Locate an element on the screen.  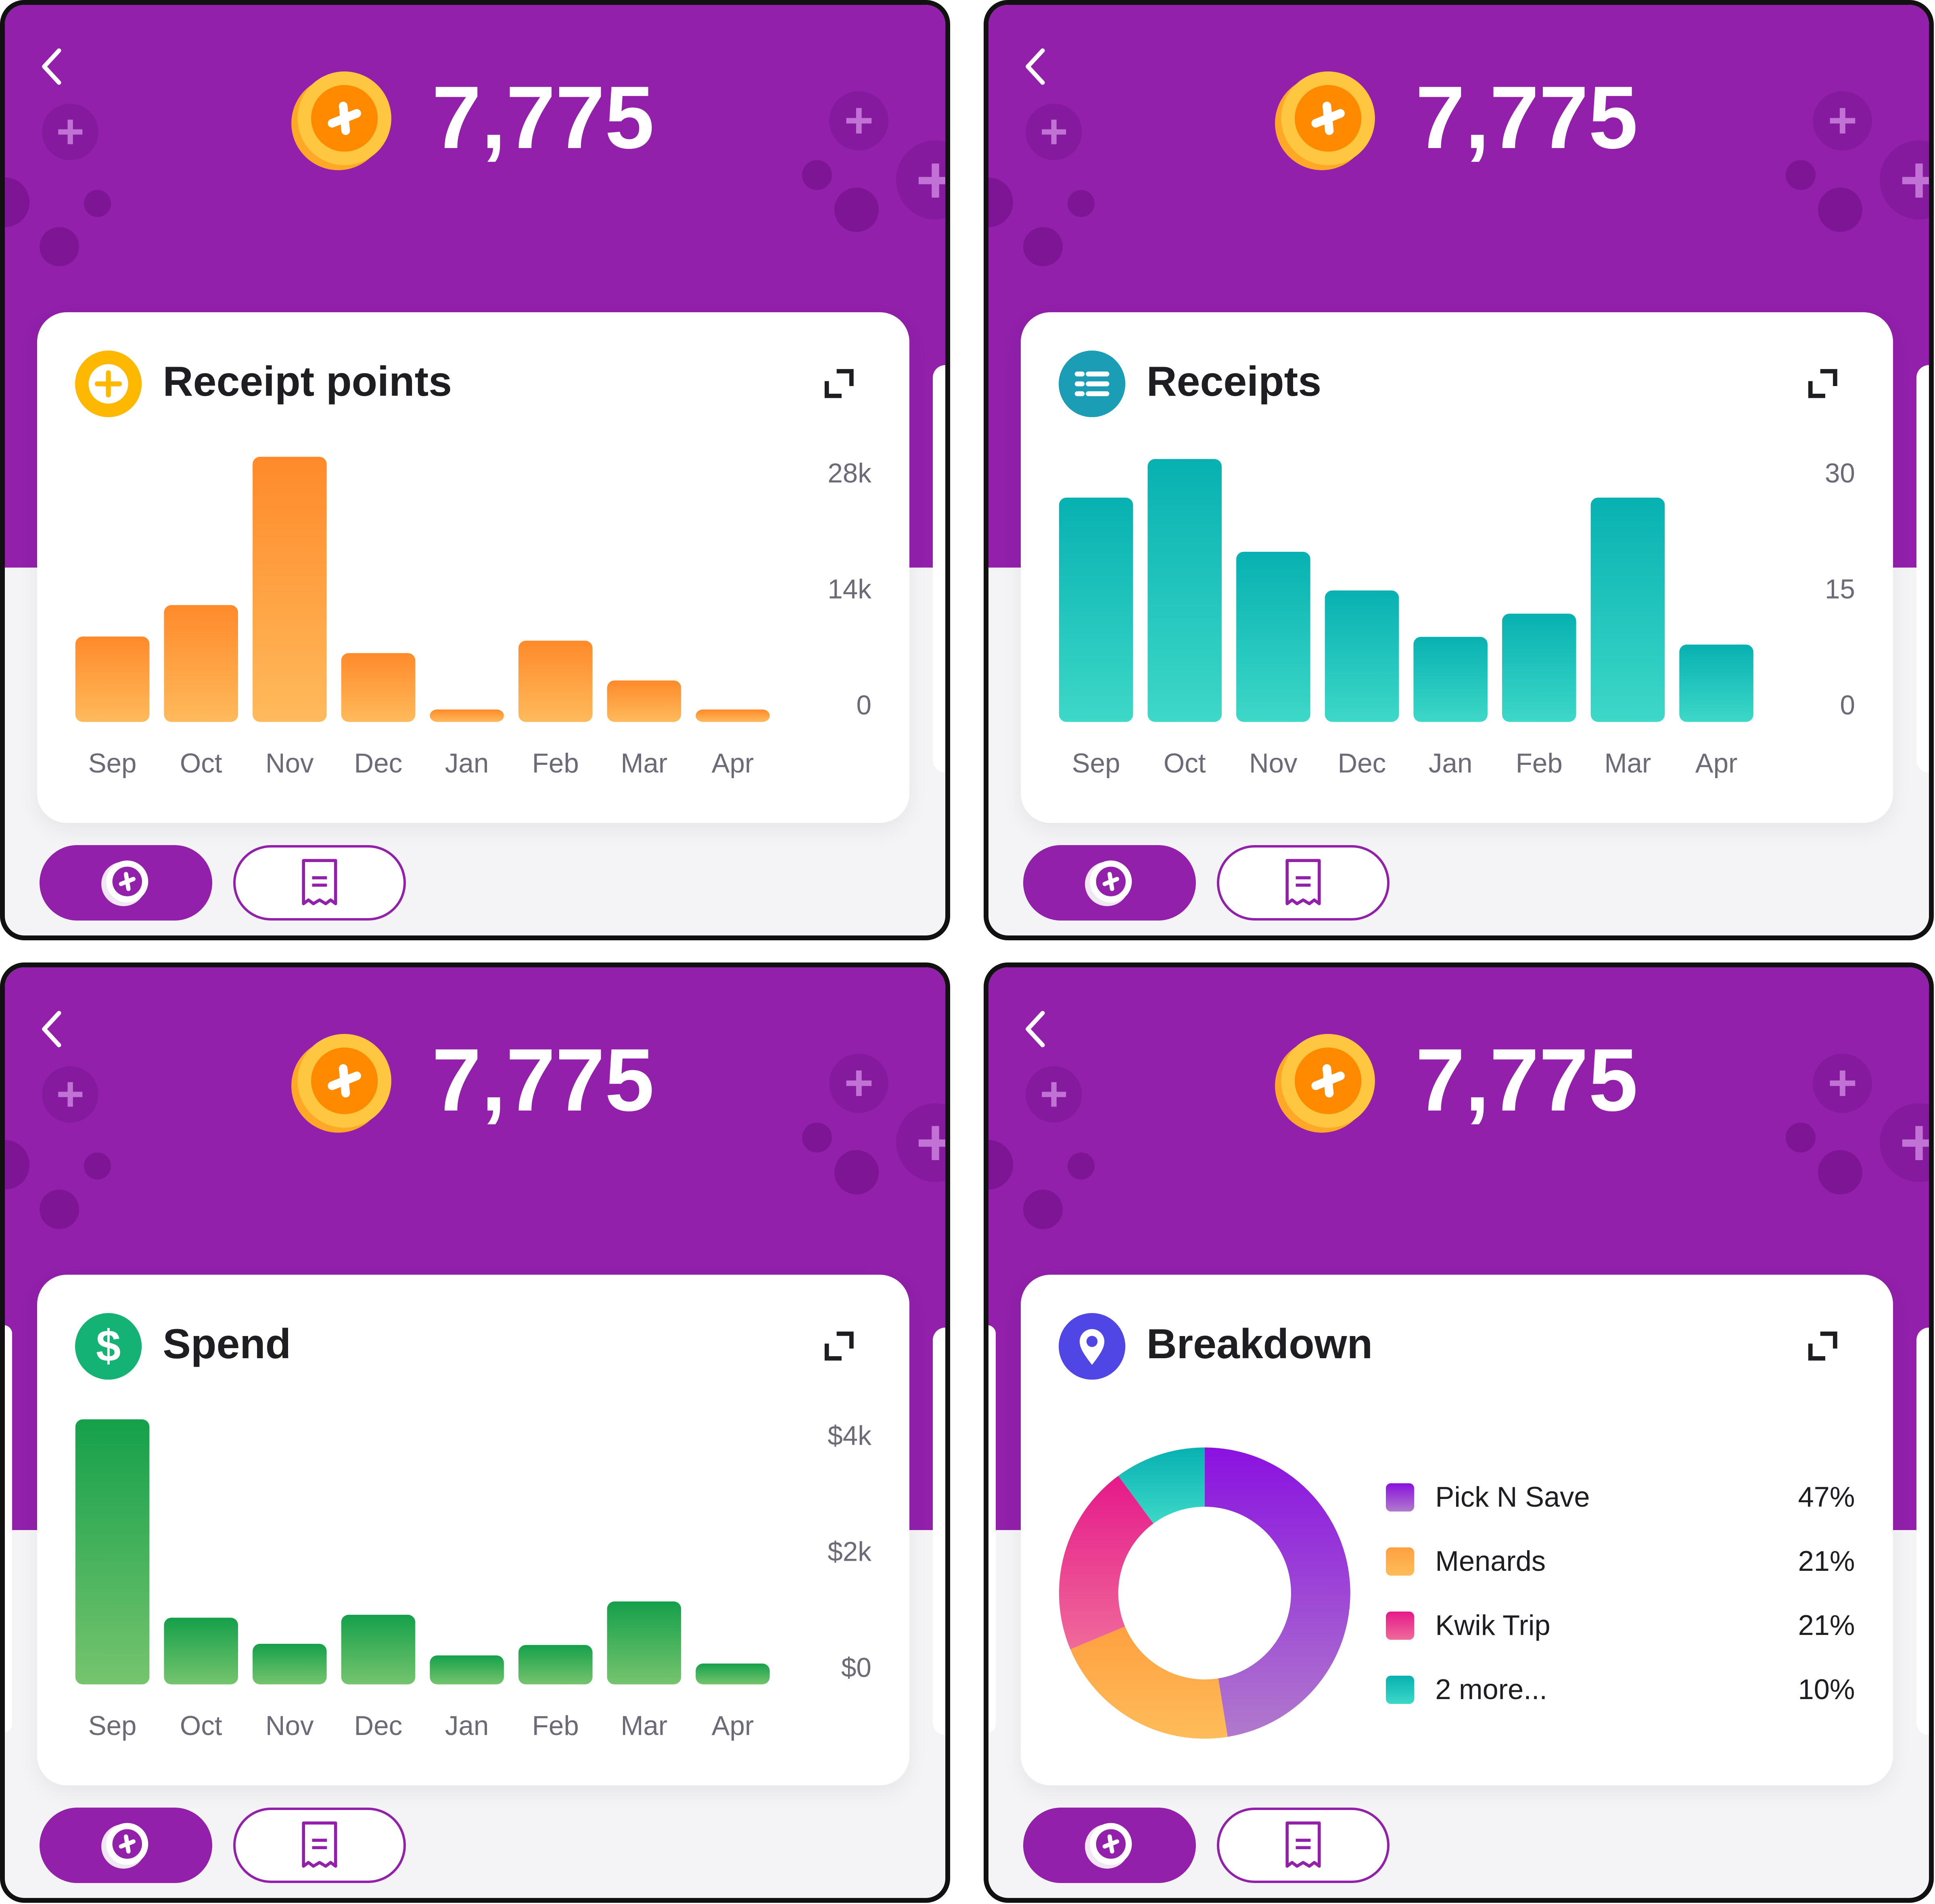
donut-chart is located at coordinates (1204, 1593).